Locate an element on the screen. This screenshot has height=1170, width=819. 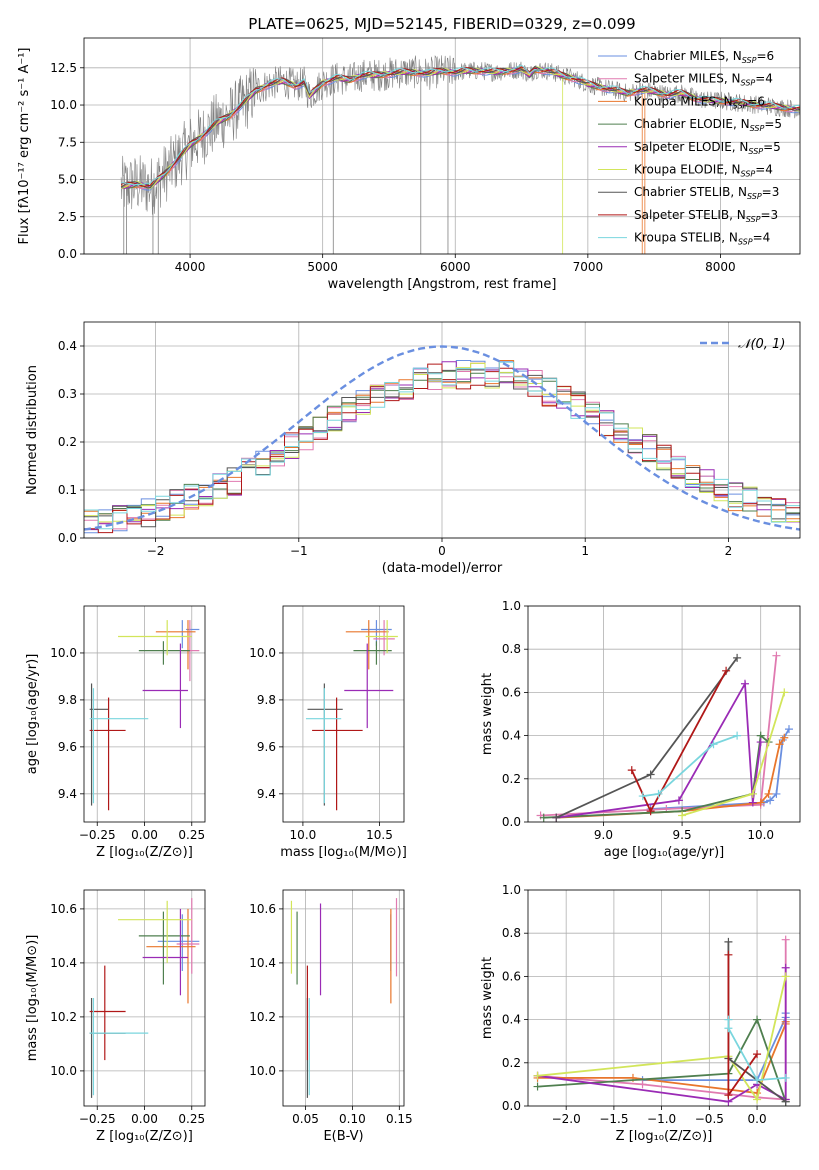
legend-label: Chabrier MILES, NSSP=6 is located at coordinates (704, 57).